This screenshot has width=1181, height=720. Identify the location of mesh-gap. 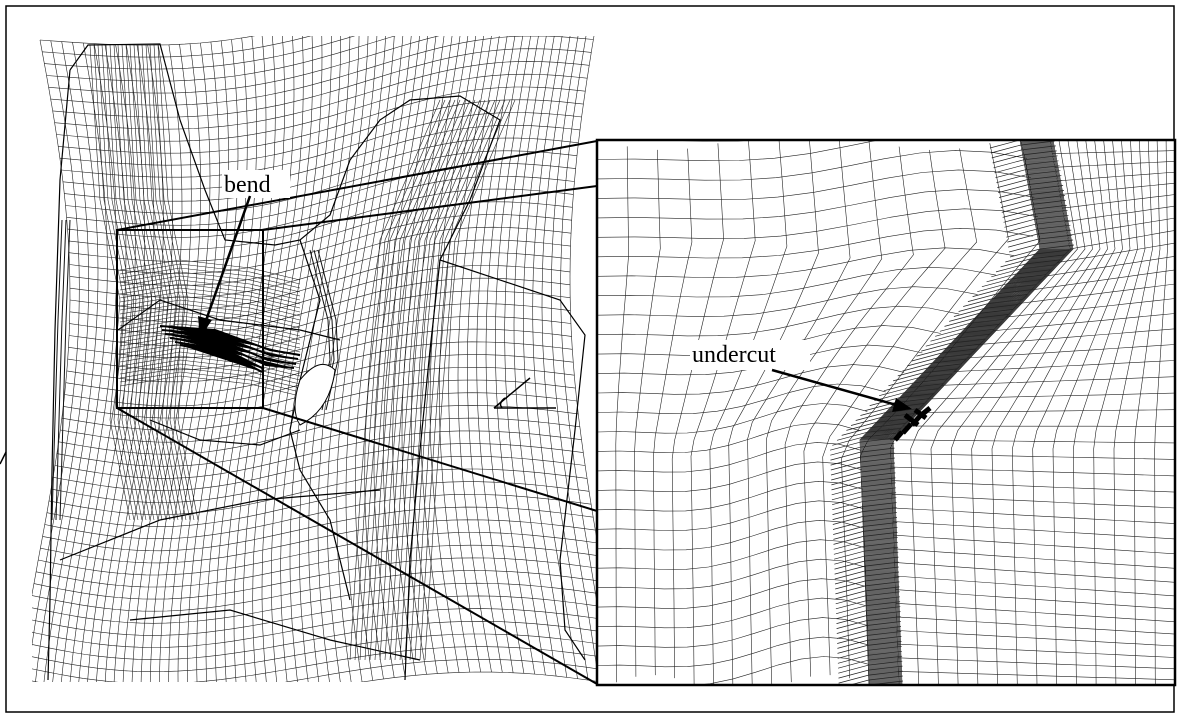
(315, 394).